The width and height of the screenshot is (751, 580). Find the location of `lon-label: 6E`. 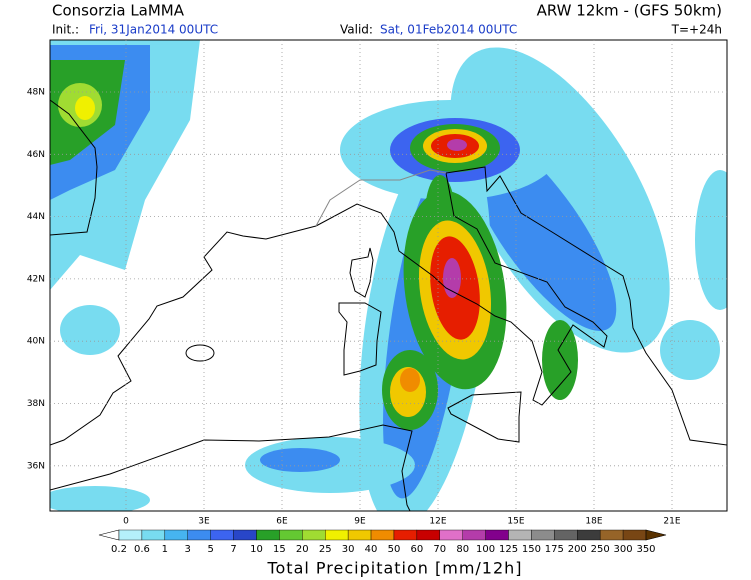

lon-label: 6E is located at coordinates (282, 522).